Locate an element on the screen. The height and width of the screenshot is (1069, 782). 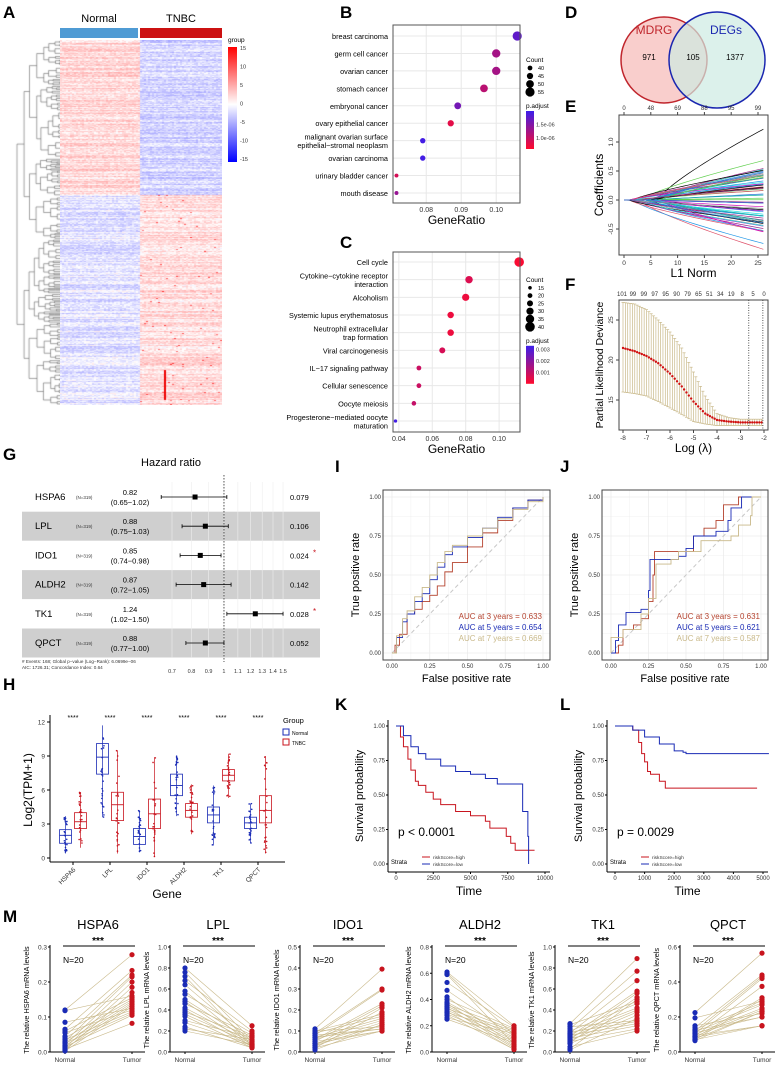
top-tick-label: 88 is located at coordinates (704, 109).